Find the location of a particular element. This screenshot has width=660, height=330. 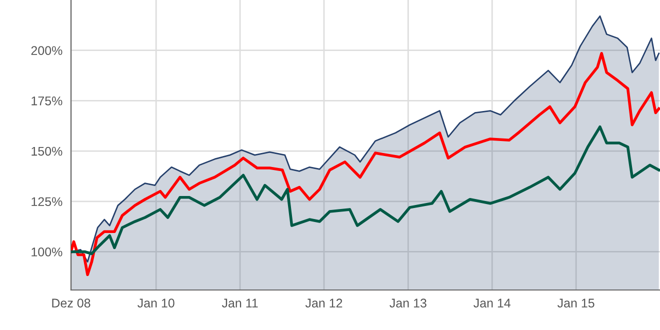

x-tick-label: Jan 10 is located at coordinates (156, 303).